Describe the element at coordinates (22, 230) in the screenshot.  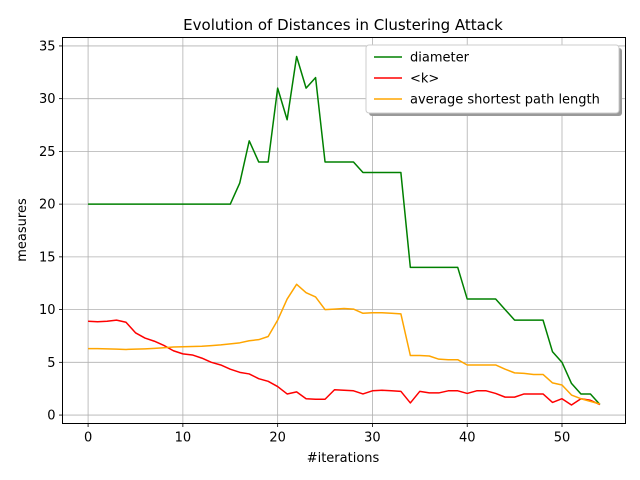
I see `y-axis-label: measures` at that location.